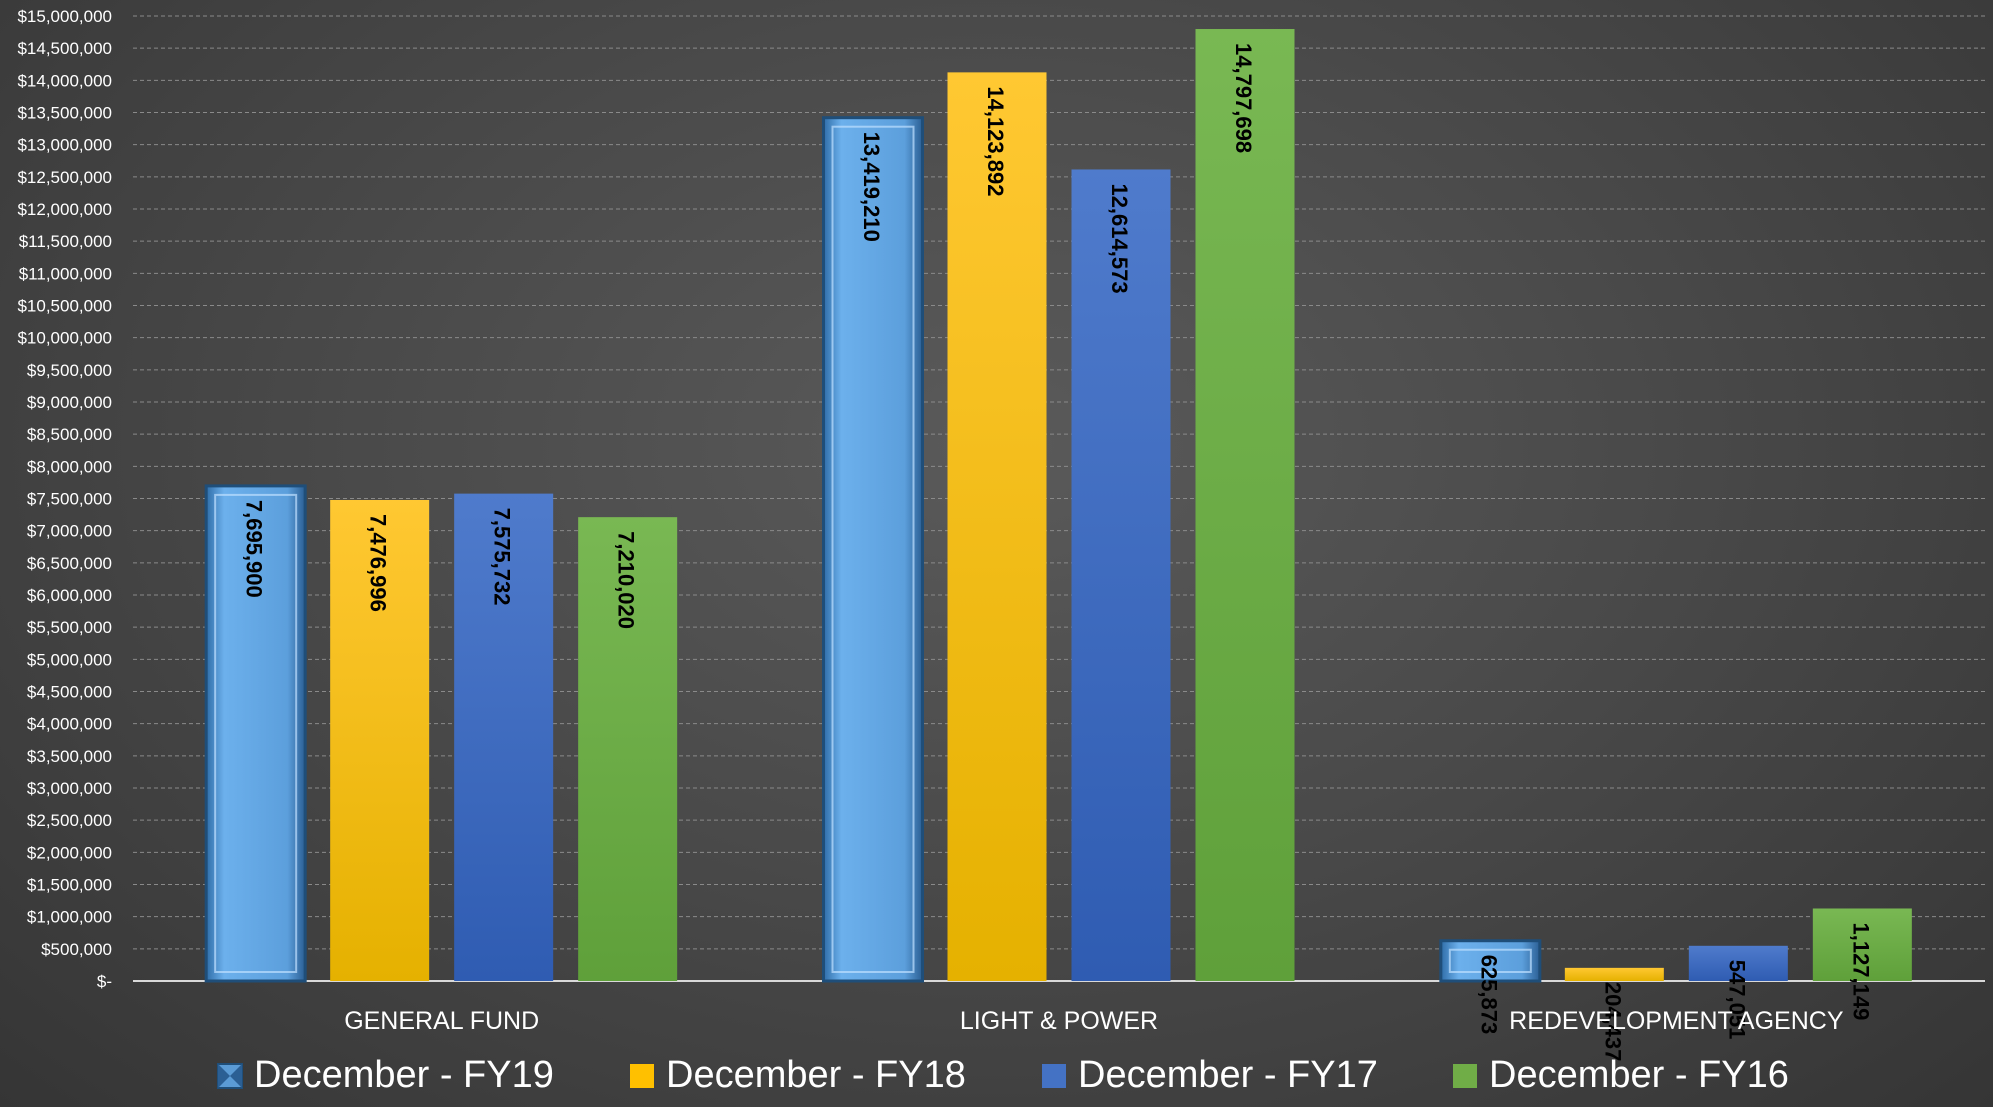 The image size is (1993, 1107). Describe the element at coordinates (871, 187) in the screenshot. I see `data-label: 13,419,210` at that location.